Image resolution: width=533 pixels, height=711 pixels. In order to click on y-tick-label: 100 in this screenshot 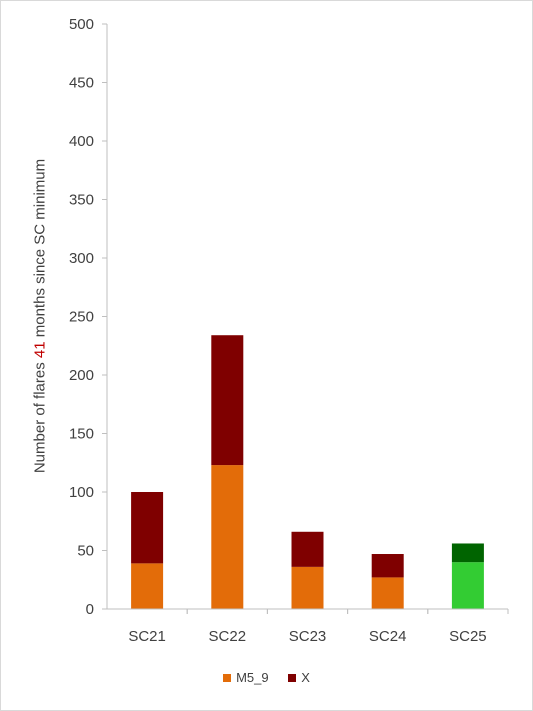, I will do `click(81, 492)`.